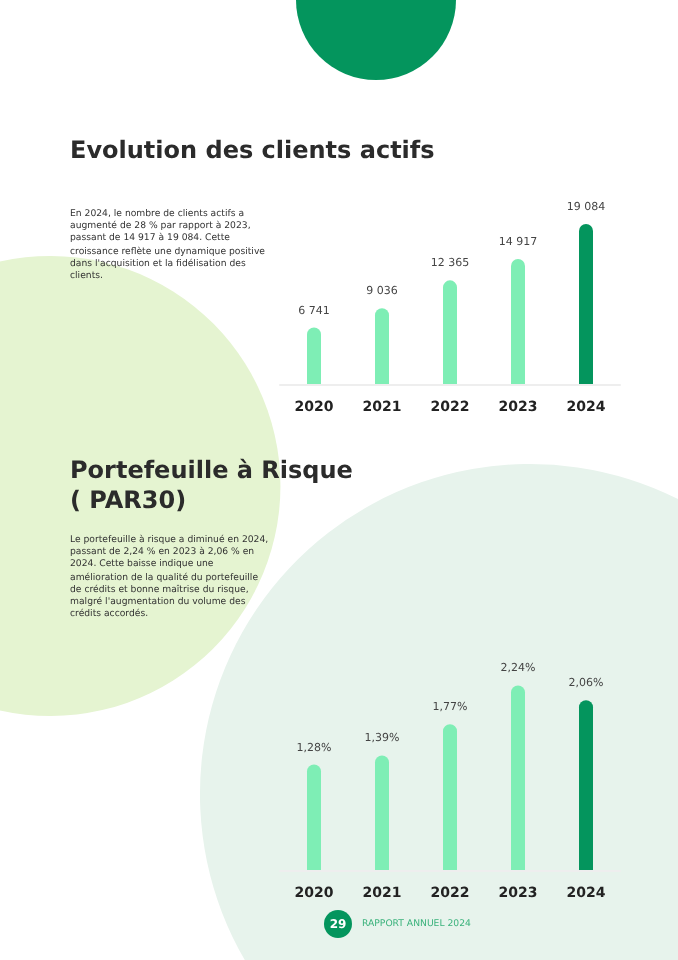 This screenshot has width=678, height=960. Describe the element at coordinates (253, 151) in the screenshot. I see `chart-title: Evolution des clients actifs` at that location.